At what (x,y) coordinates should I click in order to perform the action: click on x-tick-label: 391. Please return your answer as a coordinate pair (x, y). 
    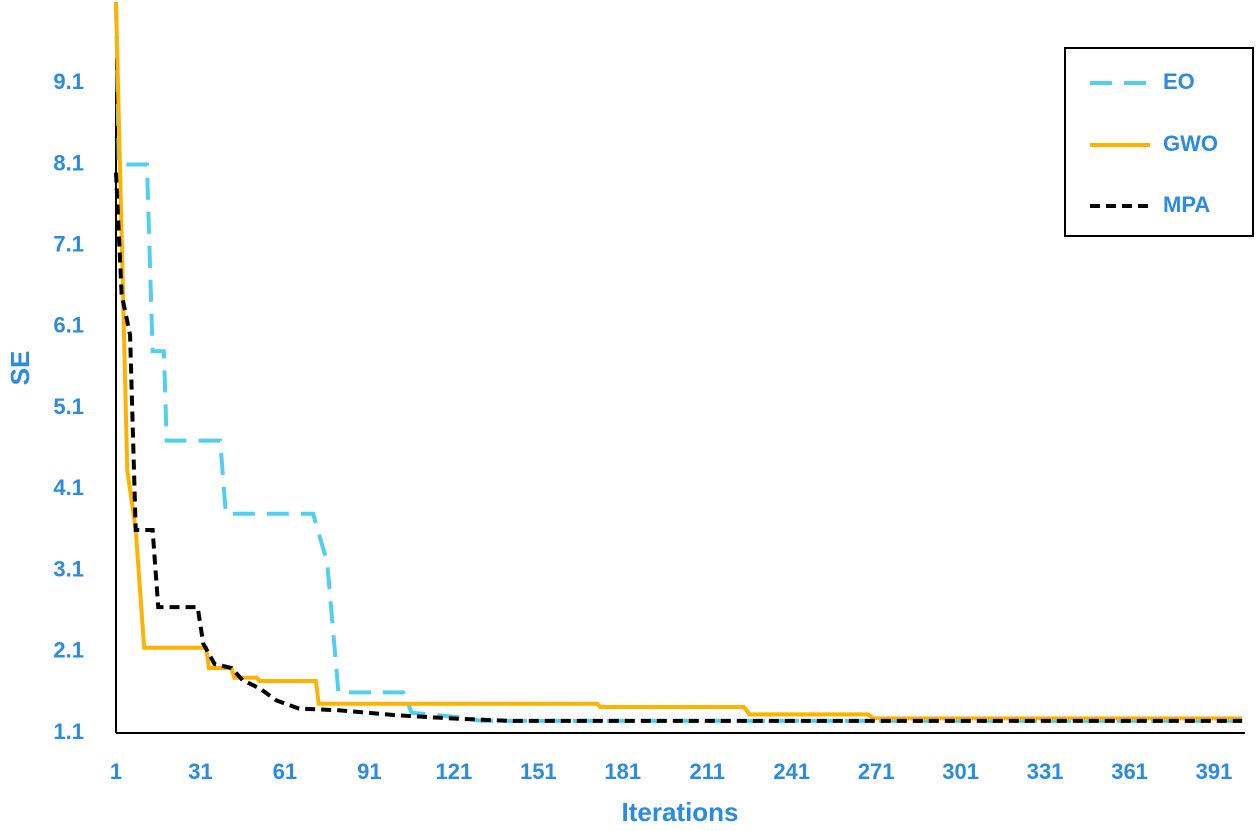
    Looking at the image, I should click on (1214, 771).